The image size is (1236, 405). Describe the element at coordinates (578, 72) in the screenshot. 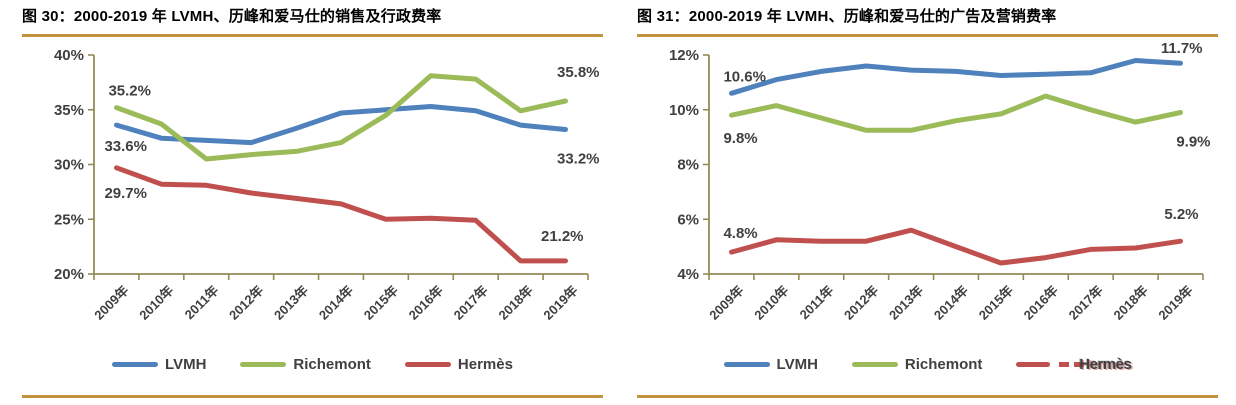

I see `data-label: 35.8%` at that location.